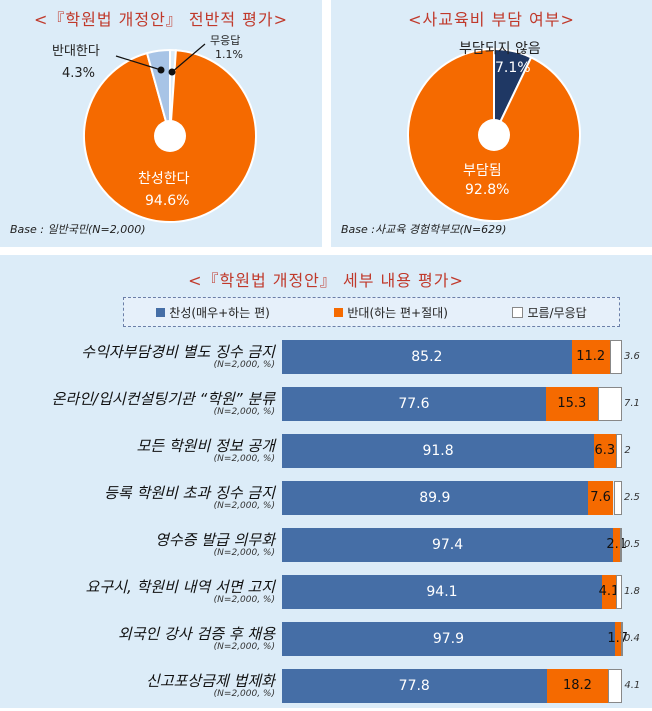 Image resolution: width=652 pixels, height=711 pixels. Describe the element at coordinates (632, 638) in the screenshot. I see `bar-value-unknown: 0.4` at that location.